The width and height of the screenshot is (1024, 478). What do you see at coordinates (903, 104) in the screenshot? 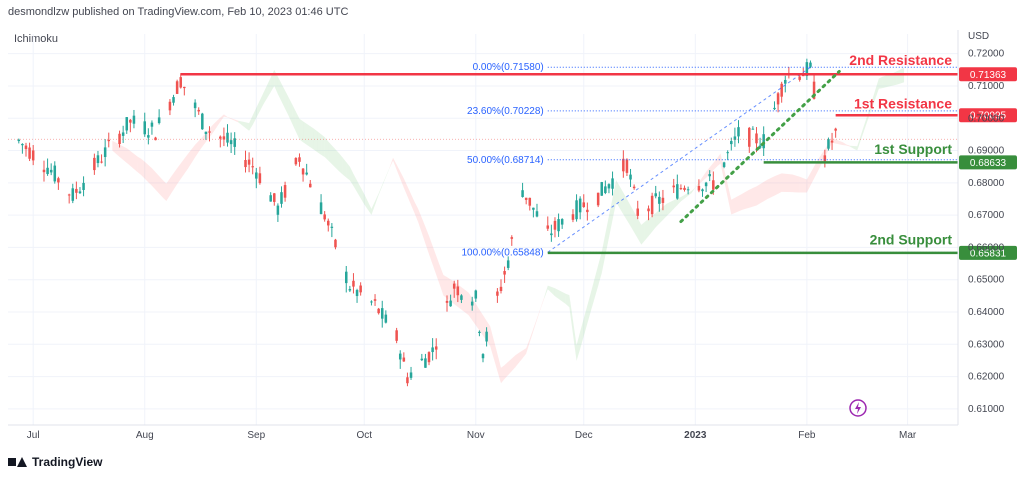
I see `level-label: 1st Resistance` at bounding box center [903, 104].